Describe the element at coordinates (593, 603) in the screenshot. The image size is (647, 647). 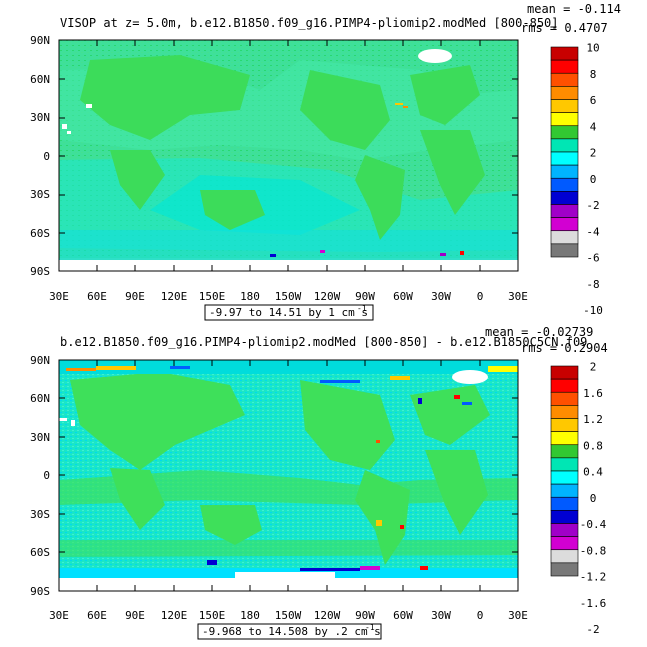
I see `colorbar-label: -1.6` at that location.